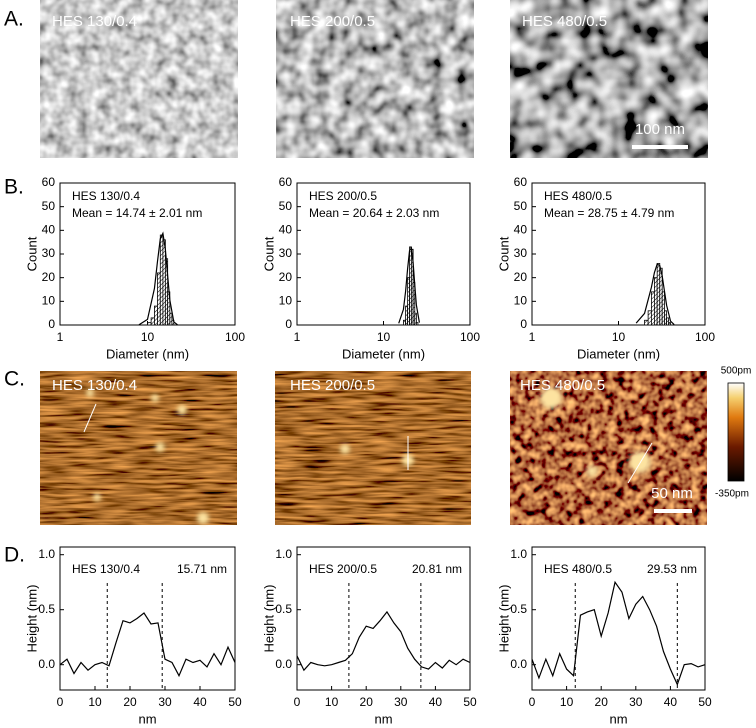 This screenshot has height=728, width=756. What do you see at coordinates (660, 129) in the screenshot?
I see `scale-bar-label: 100 nm` at bounding box center [660, 129].